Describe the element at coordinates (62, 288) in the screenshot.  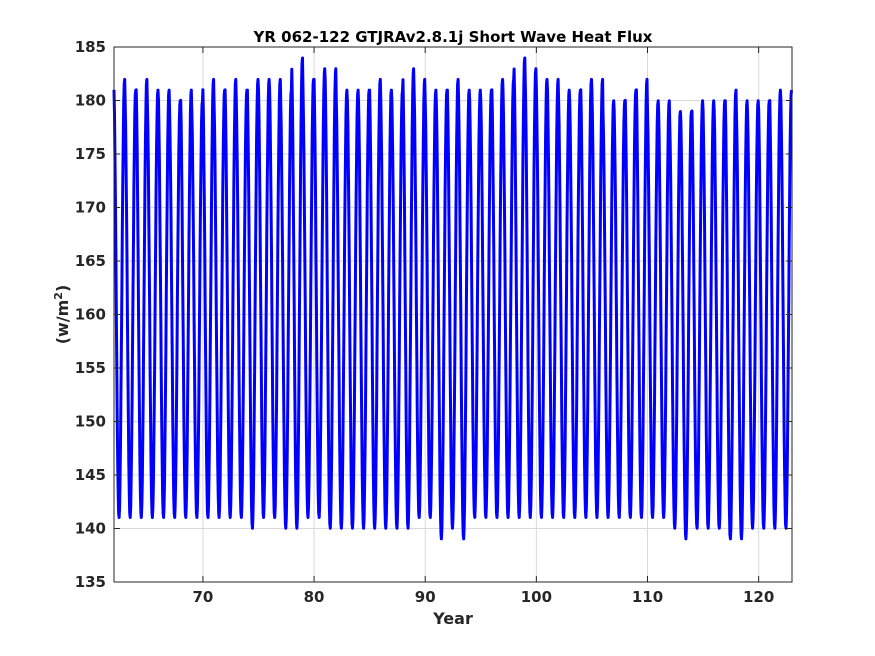
I see `y-axis-label-close: )` at that location.